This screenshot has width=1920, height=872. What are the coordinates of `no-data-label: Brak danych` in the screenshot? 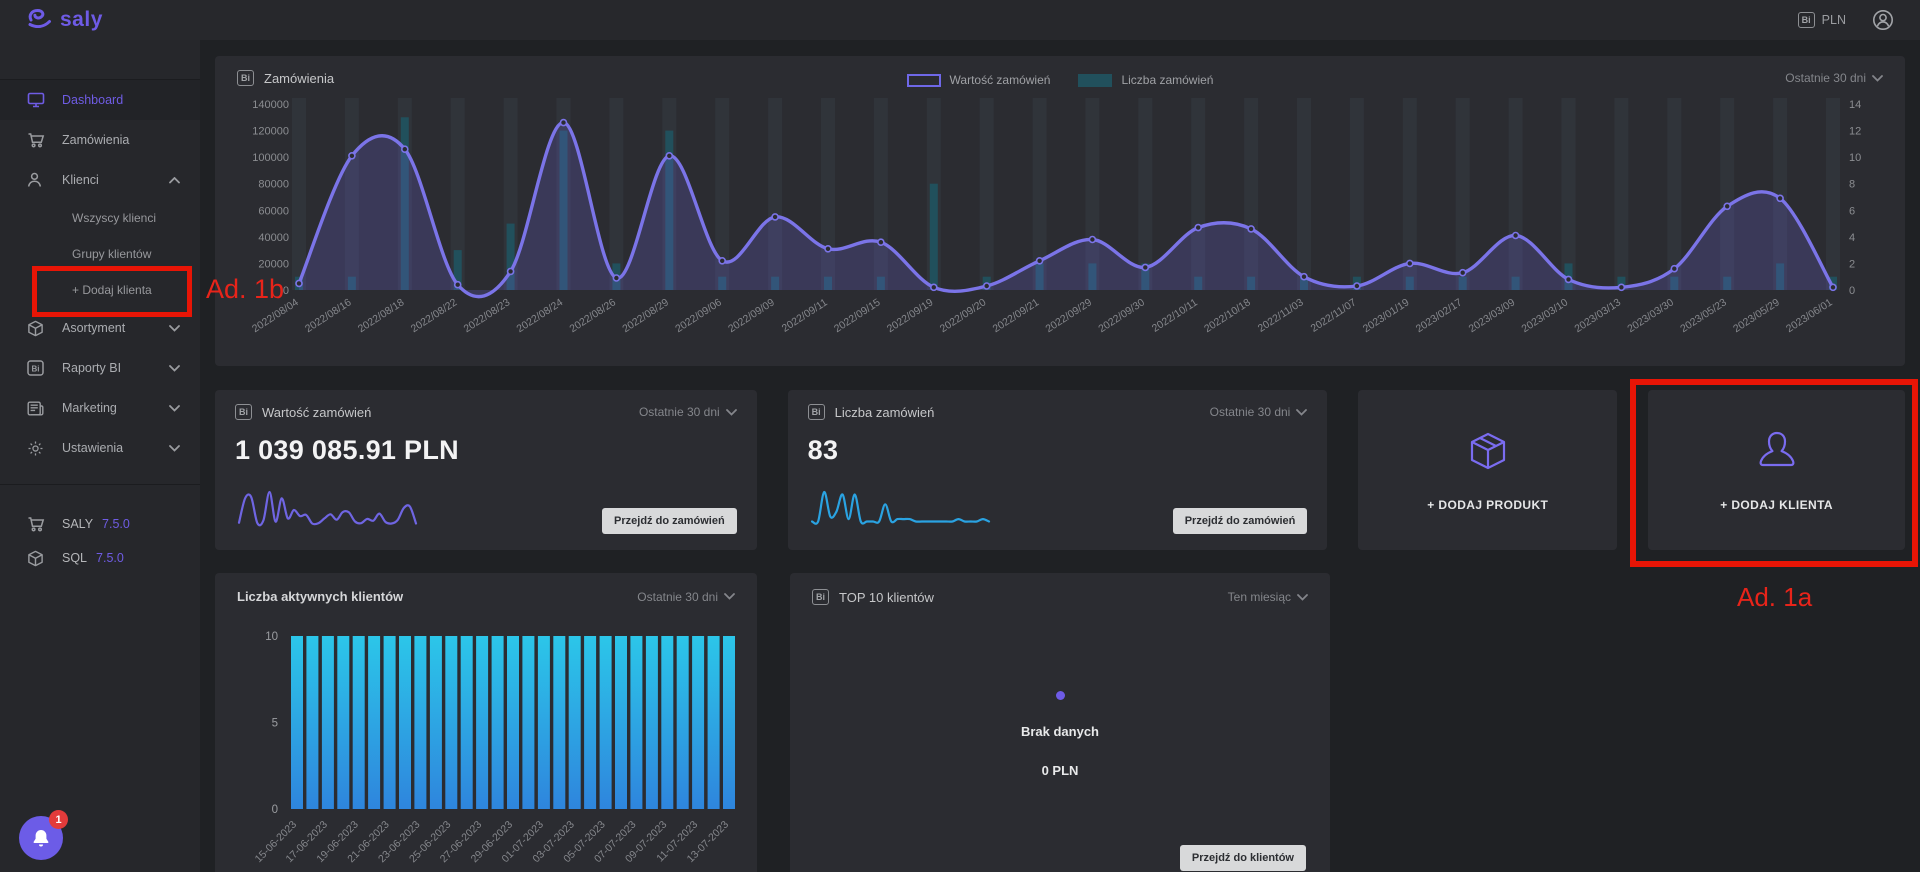 It's located at (1060, 731).